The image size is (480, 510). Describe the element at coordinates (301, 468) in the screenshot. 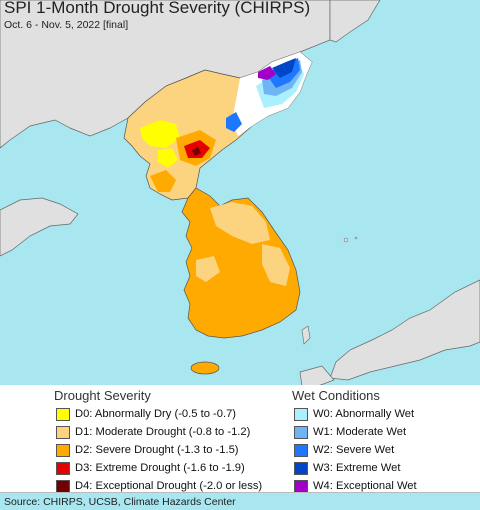

I see `swatch-w3` at that location.